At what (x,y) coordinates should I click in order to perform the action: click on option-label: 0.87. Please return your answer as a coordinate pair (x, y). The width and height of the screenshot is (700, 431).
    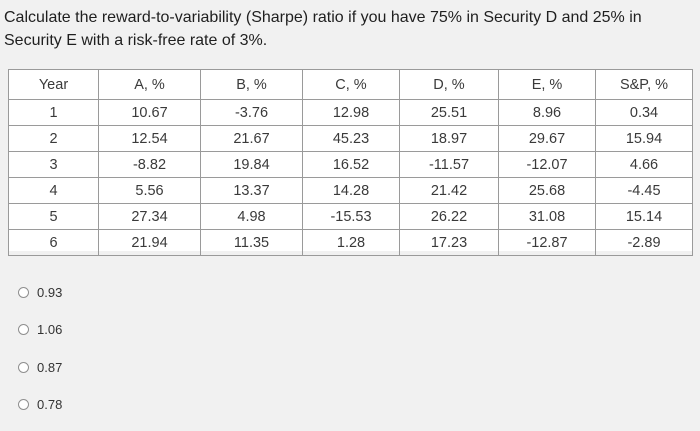
    Looking at the image, I should click on (50, 367).